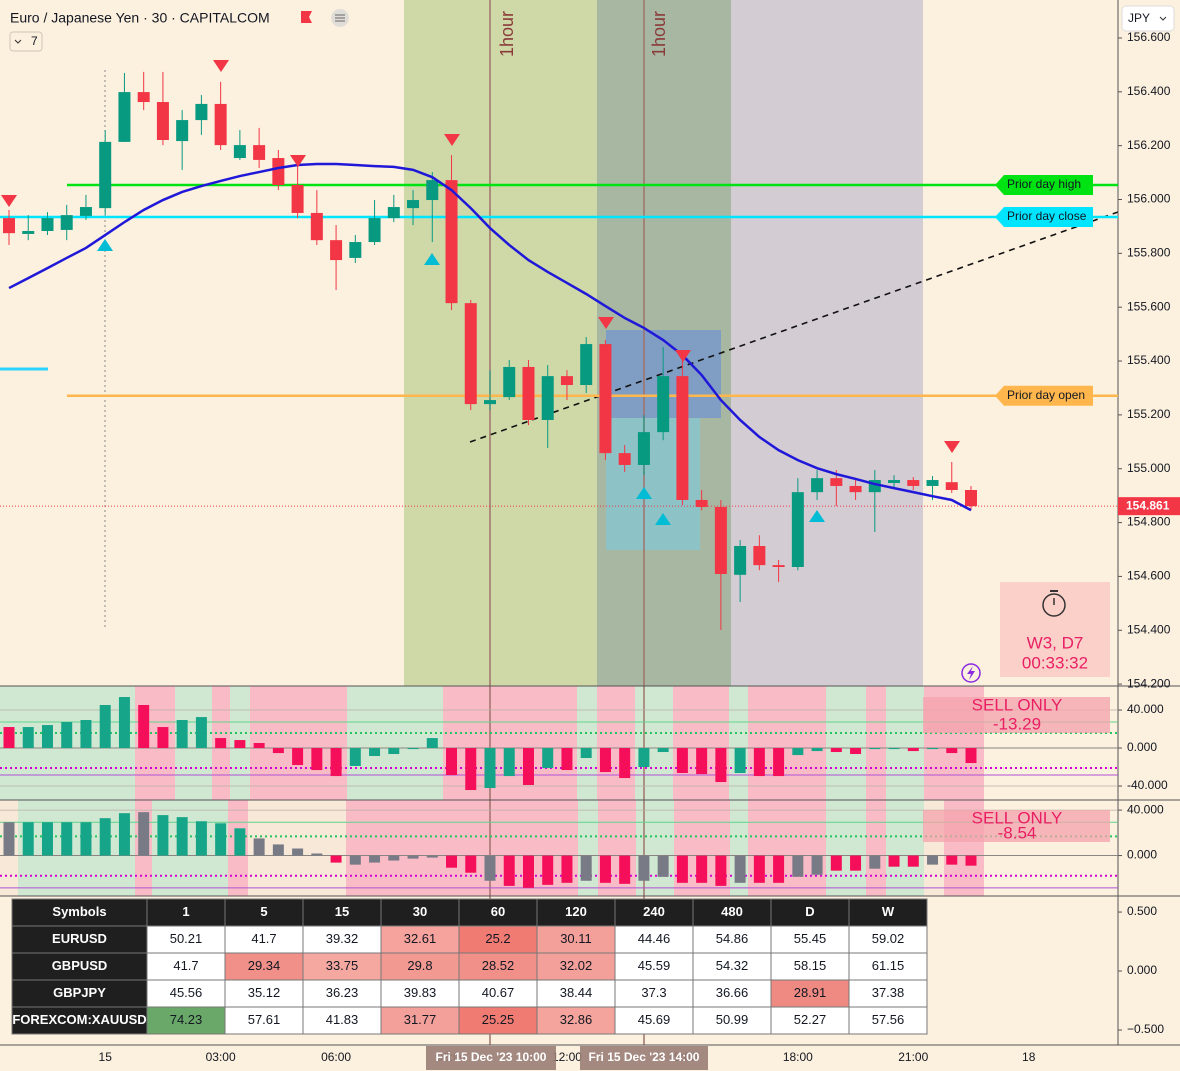  I want to click on table-header: W, so click(888, 911).